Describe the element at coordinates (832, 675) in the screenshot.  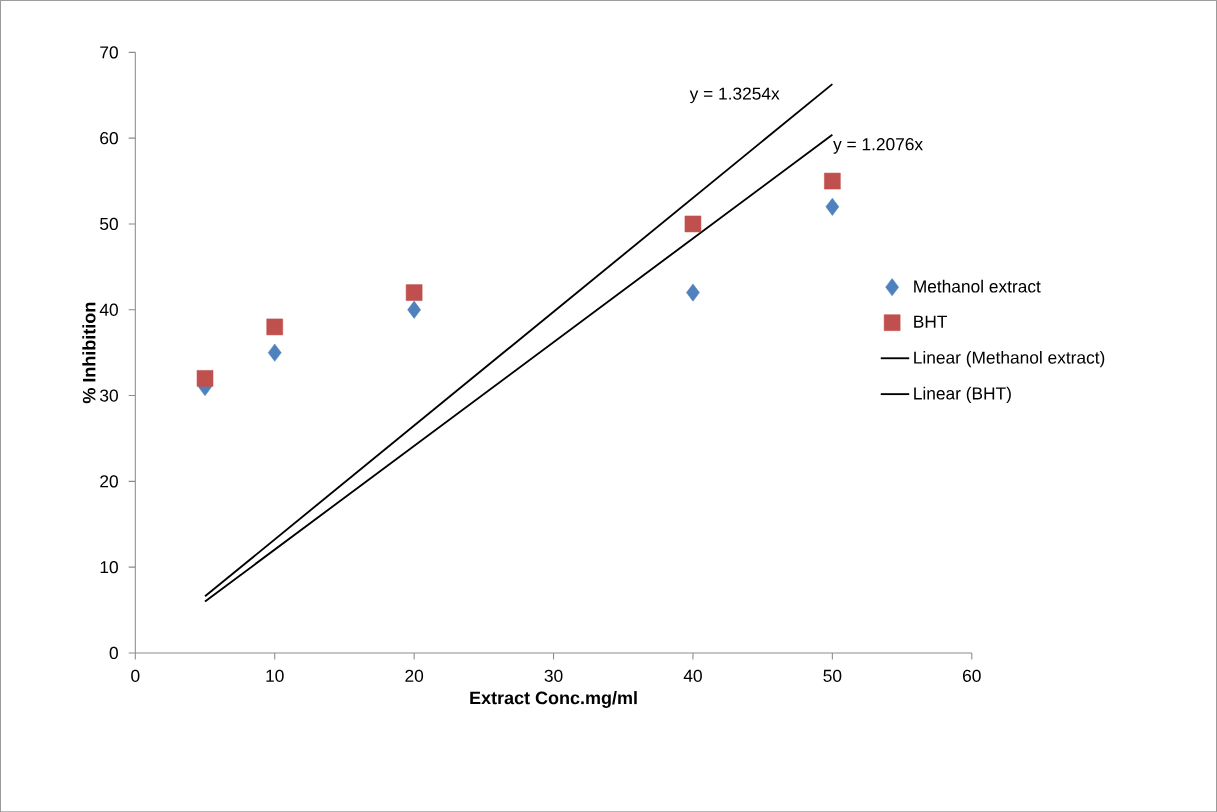
I see `x-tick-label: 50` at that location.